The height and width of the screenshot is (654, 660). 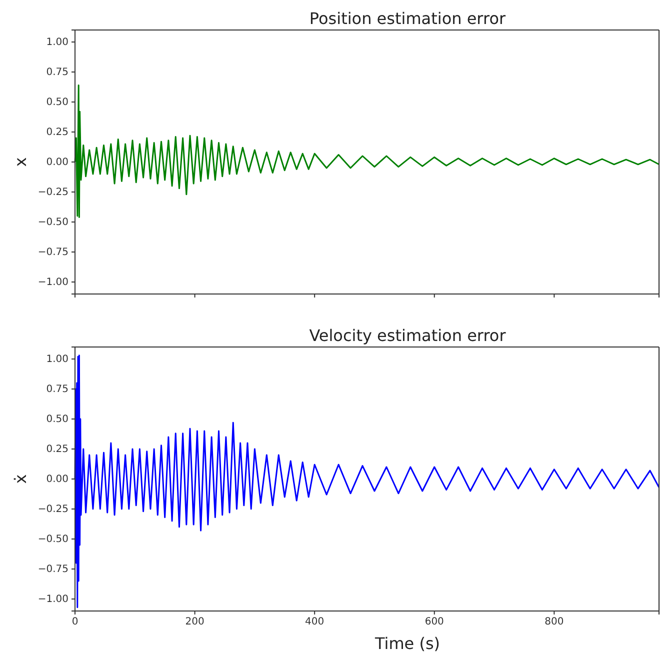 What do you see at coordinates (554, 622) in the screenshot?
I see `x-tick-label: 800` at bounding box center [554, 622].